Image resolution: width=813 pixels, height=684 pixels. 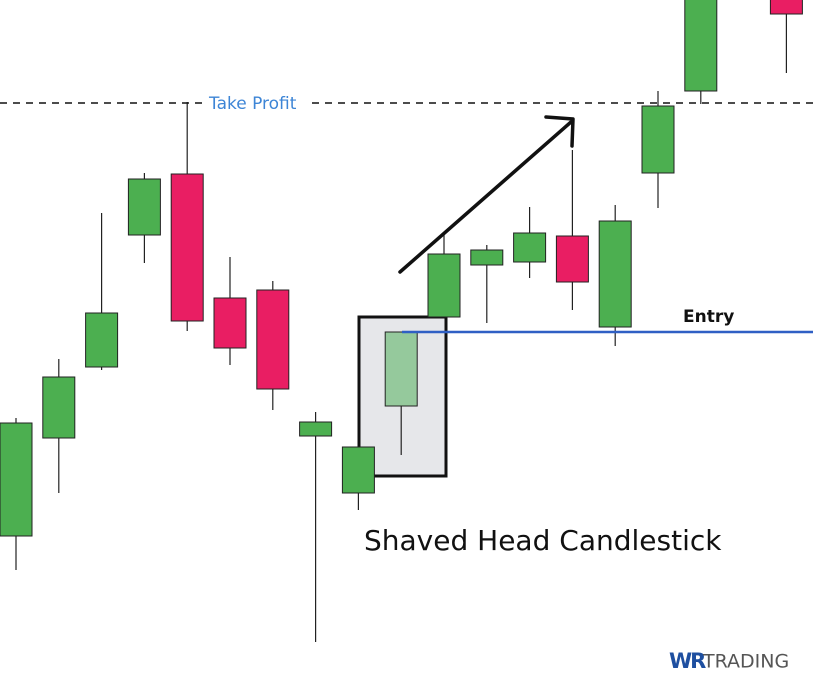 I want to click on take-profit-label: Take Profit, so click(x=252, y=104).